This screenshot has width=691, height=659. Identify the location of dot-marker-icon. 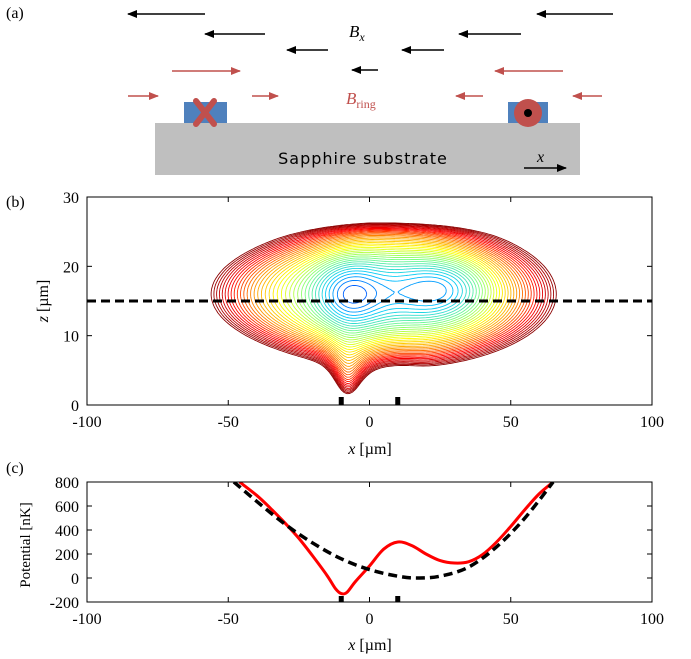
(528, 113).